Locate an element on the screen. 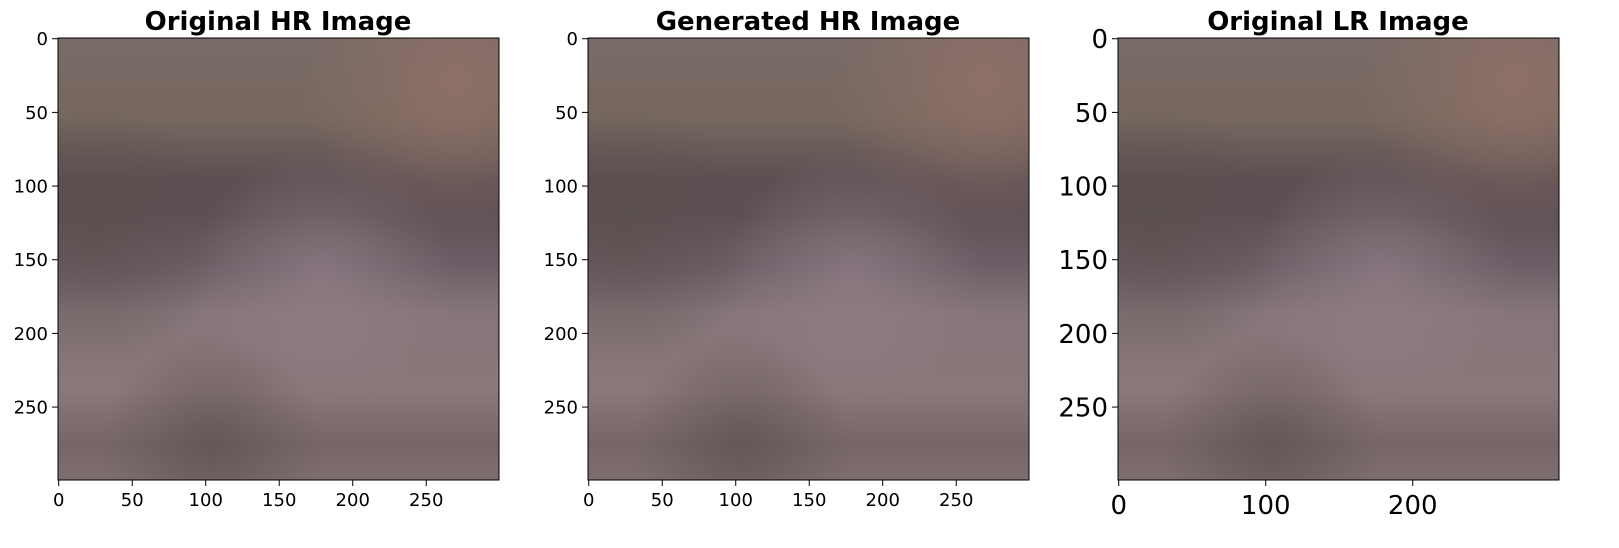 The image size is (1619, 548). panel-title: Generated HR Image is located at coordinates (808, 22).